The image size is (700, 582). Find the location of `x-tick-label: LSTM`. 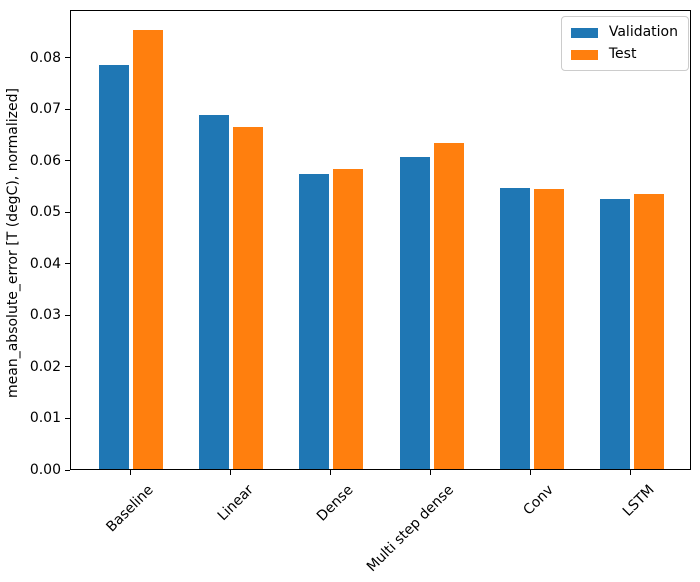

x-tick-label: LSTM is located at coordinates (638, 501).